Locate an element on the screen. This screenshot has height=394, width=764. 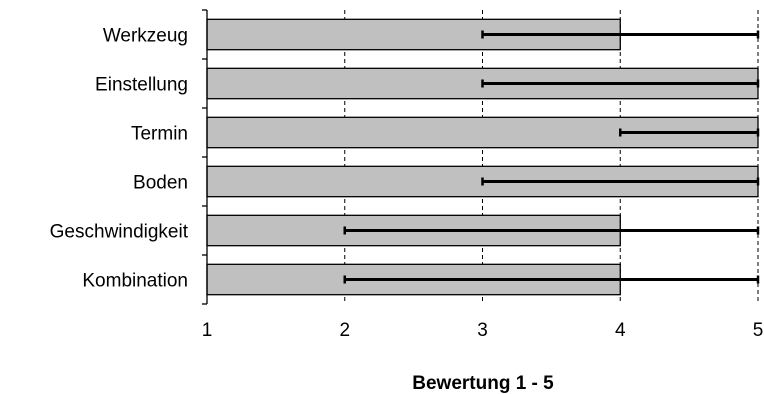
x-axis-title: Bewertung 1 - 5 is located at coordinates (483, 383).